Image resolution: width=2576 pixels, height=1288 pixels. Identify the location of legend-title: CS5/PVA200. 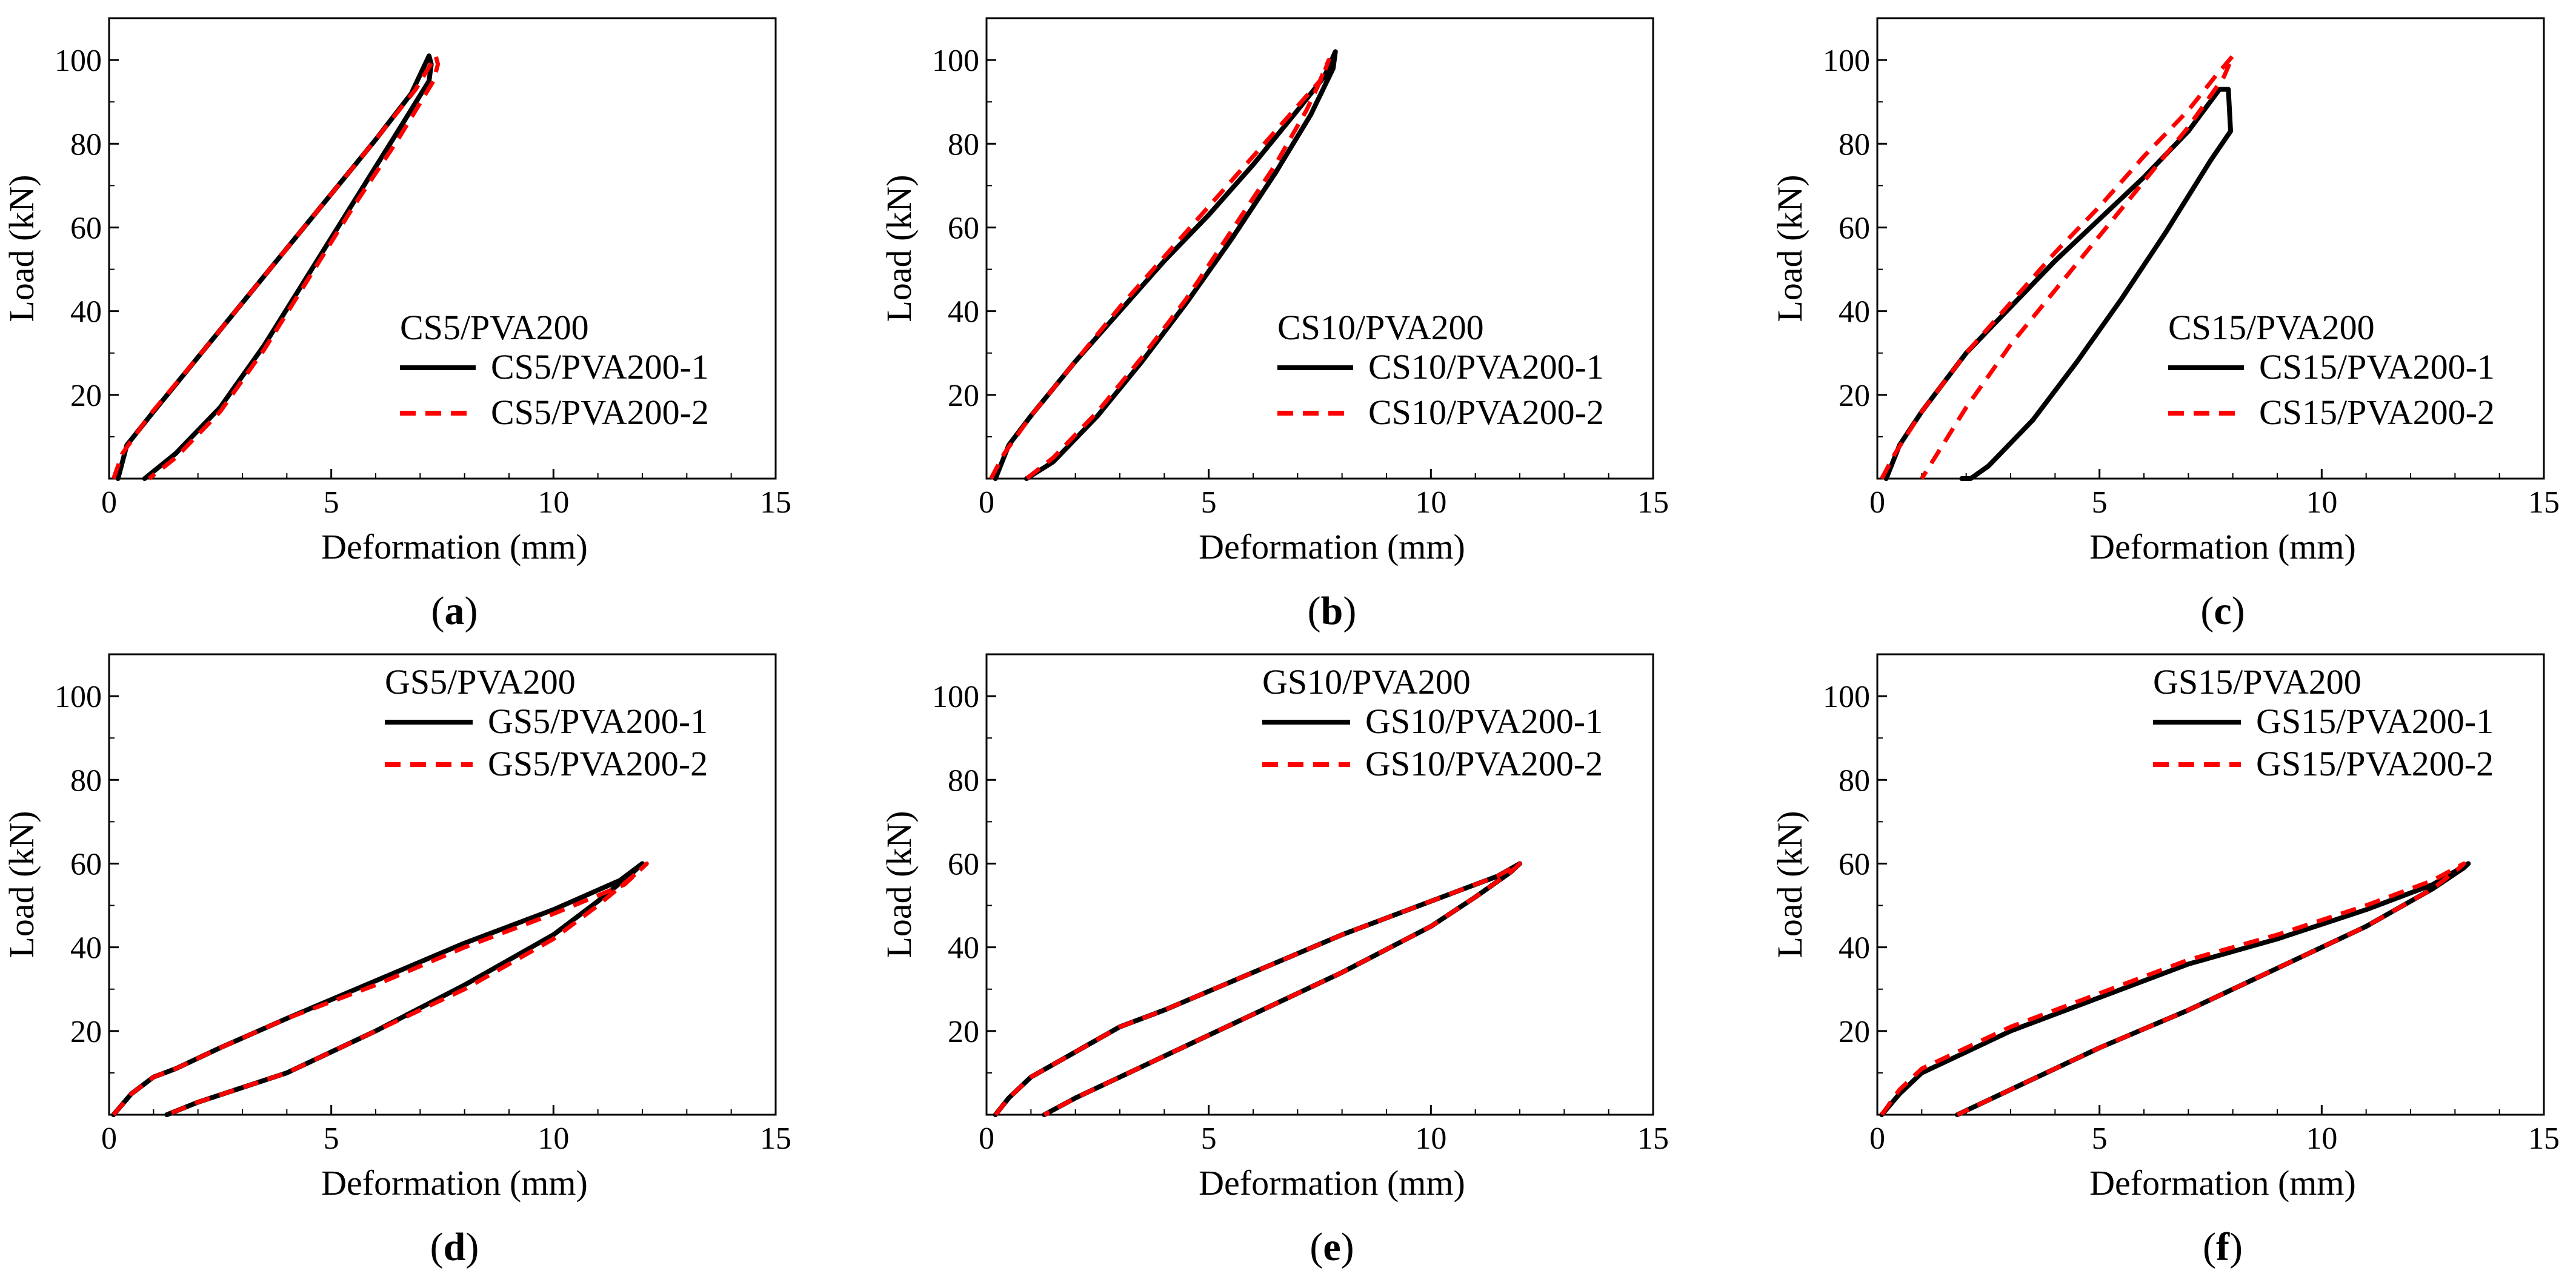
(494, 327).